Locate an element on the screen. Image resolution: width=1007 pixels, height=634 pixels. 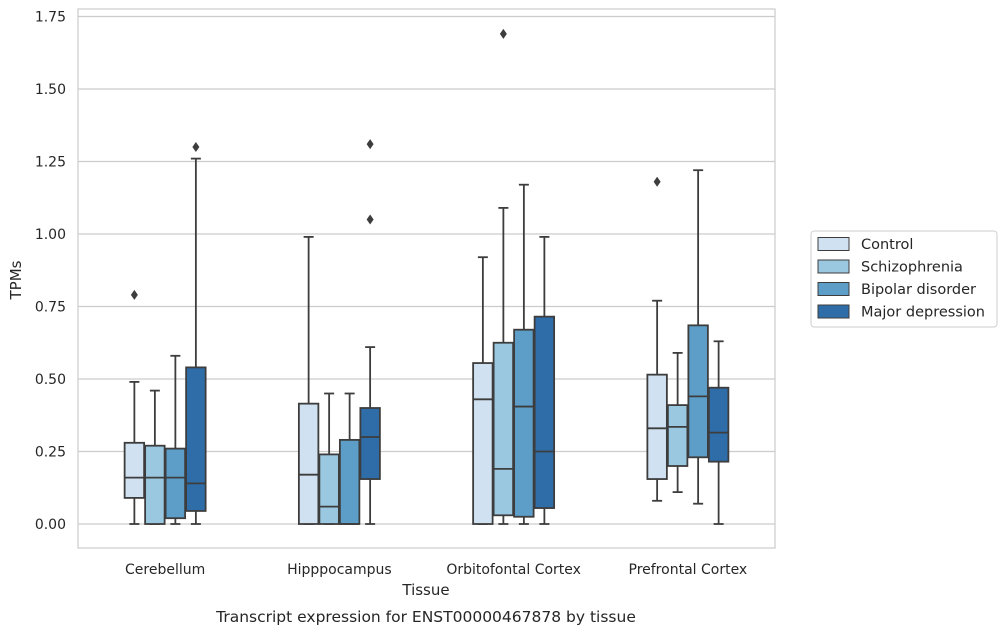
x-tick-label: Prefrontal Cortex is located at coordinates (688, 570).